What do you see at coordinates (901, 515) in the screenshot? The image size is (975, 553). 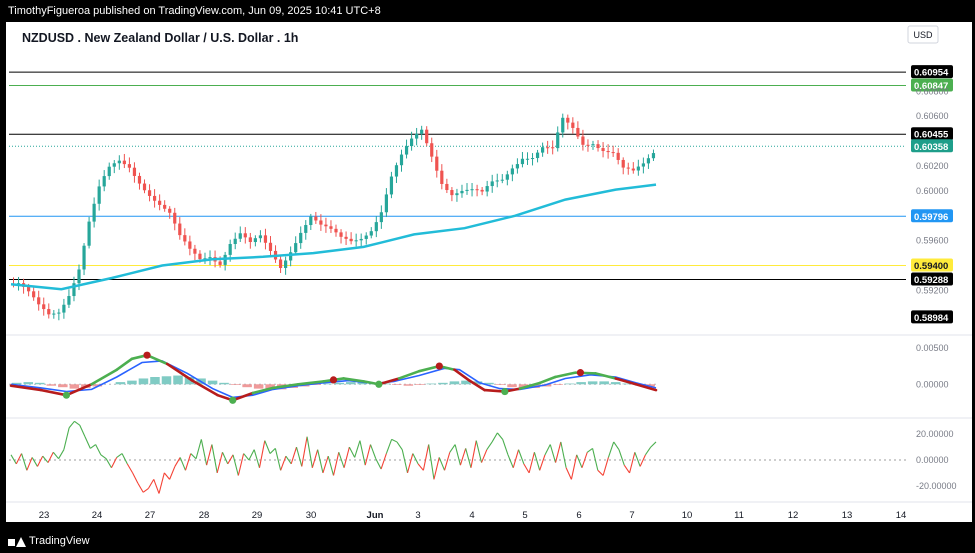 I see `x-axis-label: 14` at bounding box center [901, 515].